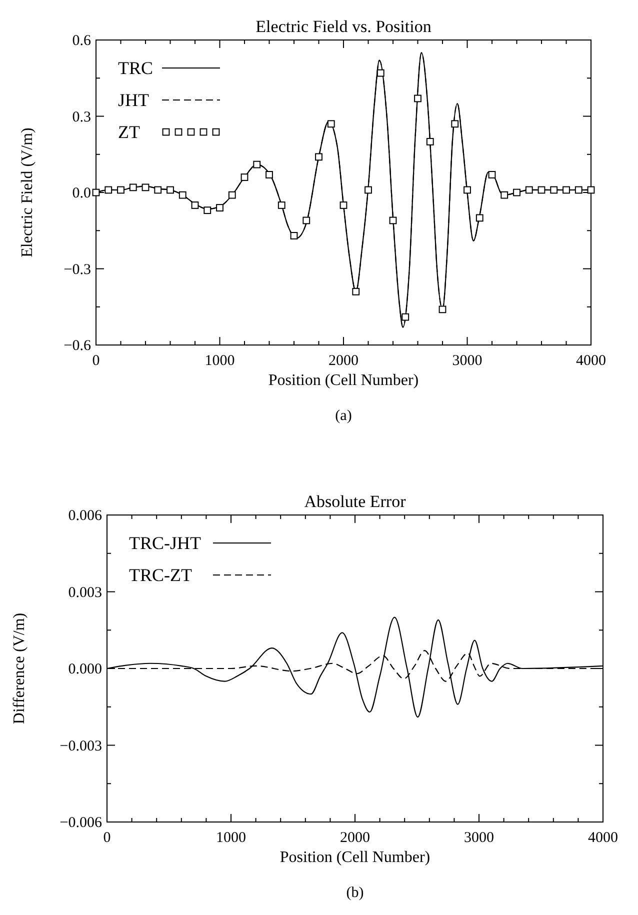  Describe the element at coordinates (81, 746) in the screenshot. I see `y-tick-label: −0.003` at that location.